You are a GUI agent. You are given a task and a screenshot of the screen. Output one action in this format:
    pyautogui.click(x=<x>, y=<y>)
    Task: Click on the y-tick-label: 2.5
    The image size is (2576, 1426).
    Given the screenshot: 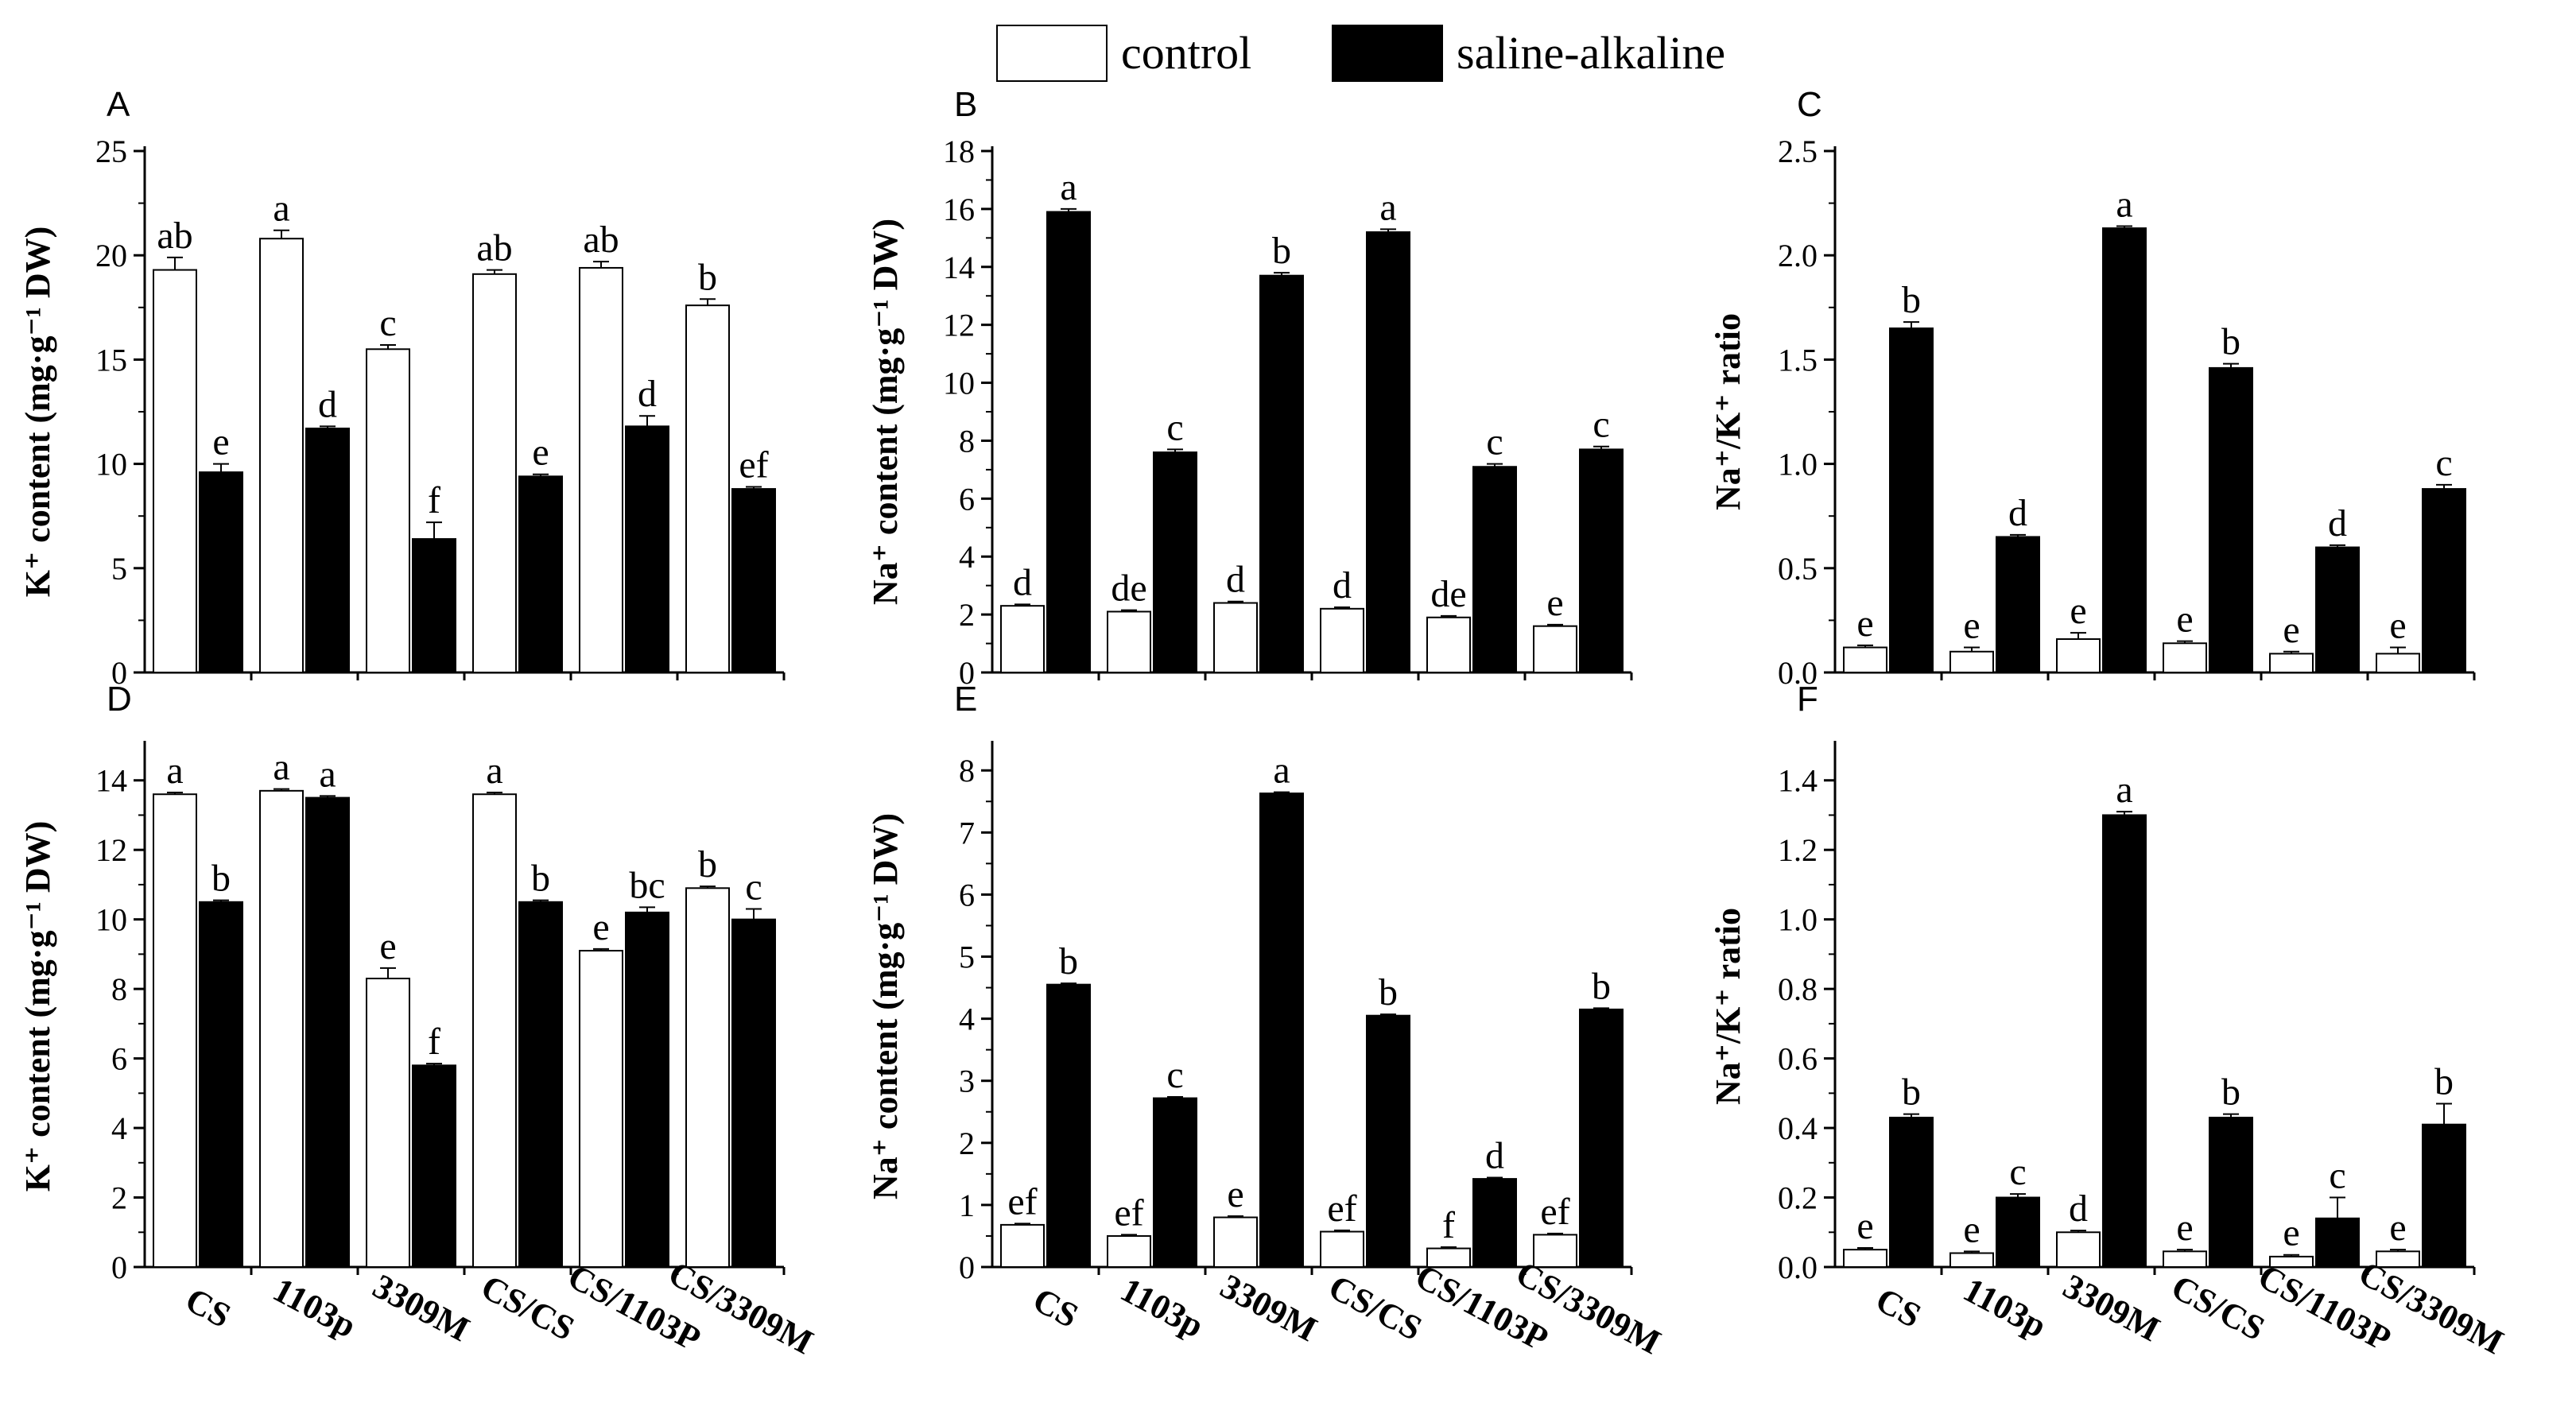 What is the action you would take?
    pyautogui.click(x=1798, y=151)
    